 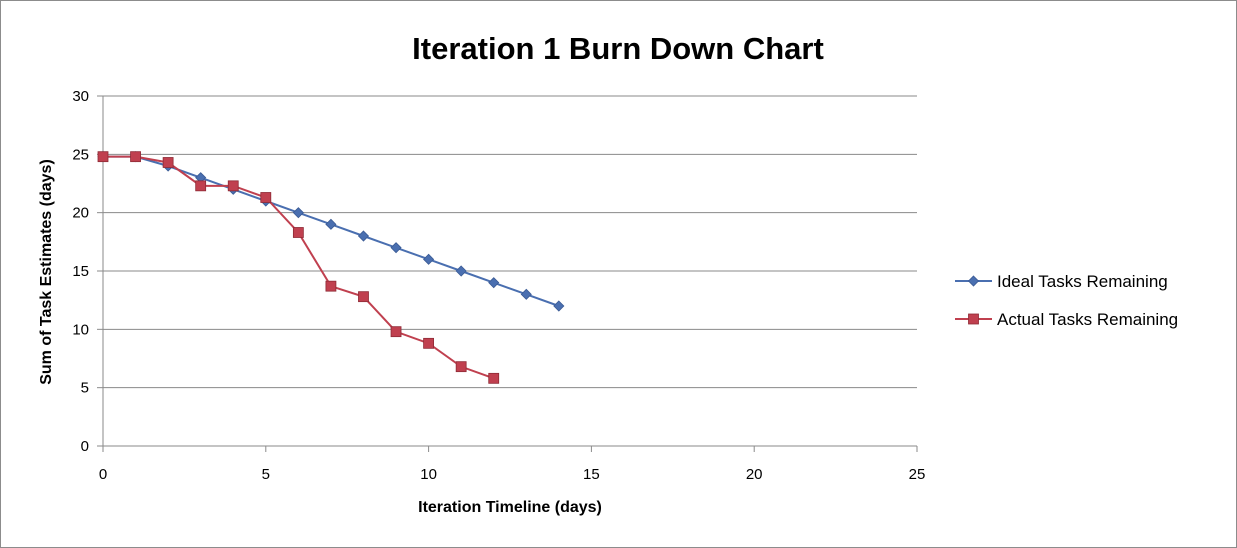 What do you see at coordinates (510, 507) in the screenshot?
I see `x-axis-label: Iteration Timeline (days)` at bounding box center [510, 507].